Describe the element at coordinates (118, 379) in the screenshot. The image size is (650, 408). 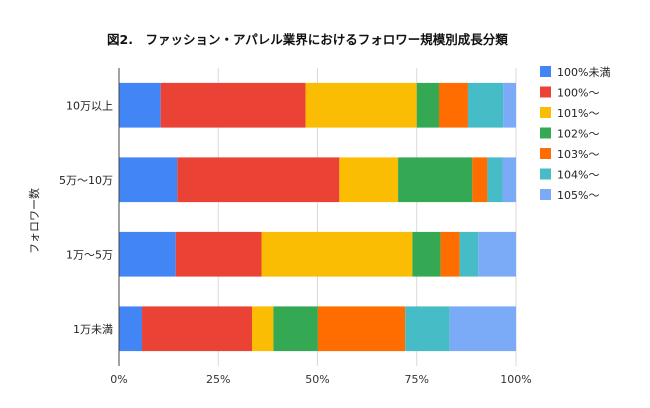
I see `x-tick-label: 0%` at that location.